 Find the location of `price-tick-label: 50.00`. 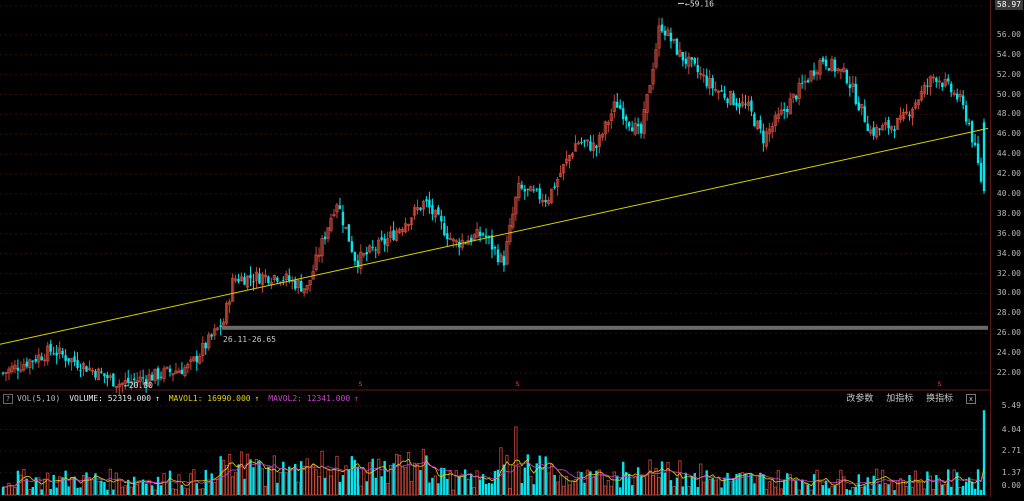

price-tick-label: 50.00 is located at coordinates (1008, 94).